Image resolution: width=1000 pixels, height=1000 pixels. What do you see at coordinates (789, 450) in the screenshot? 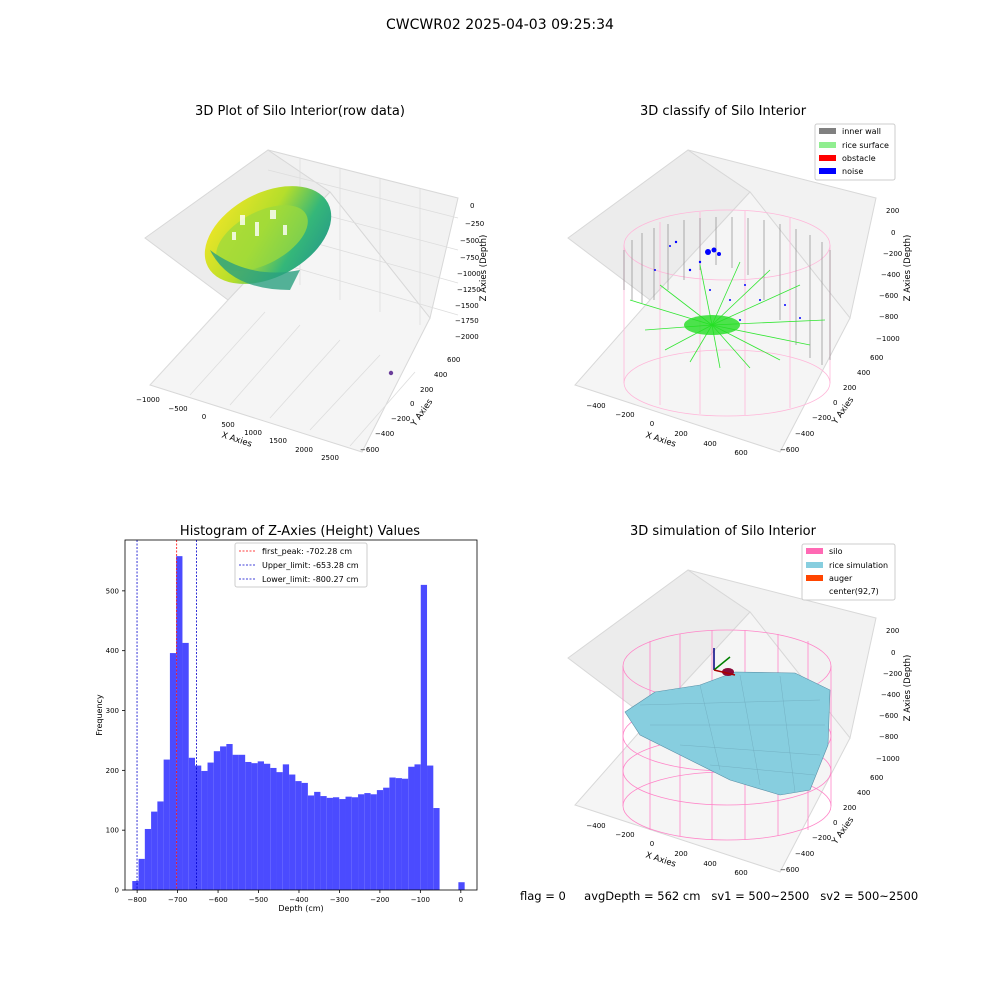
I see `p2-y-tick: −600` at bounding box center [789, 450].